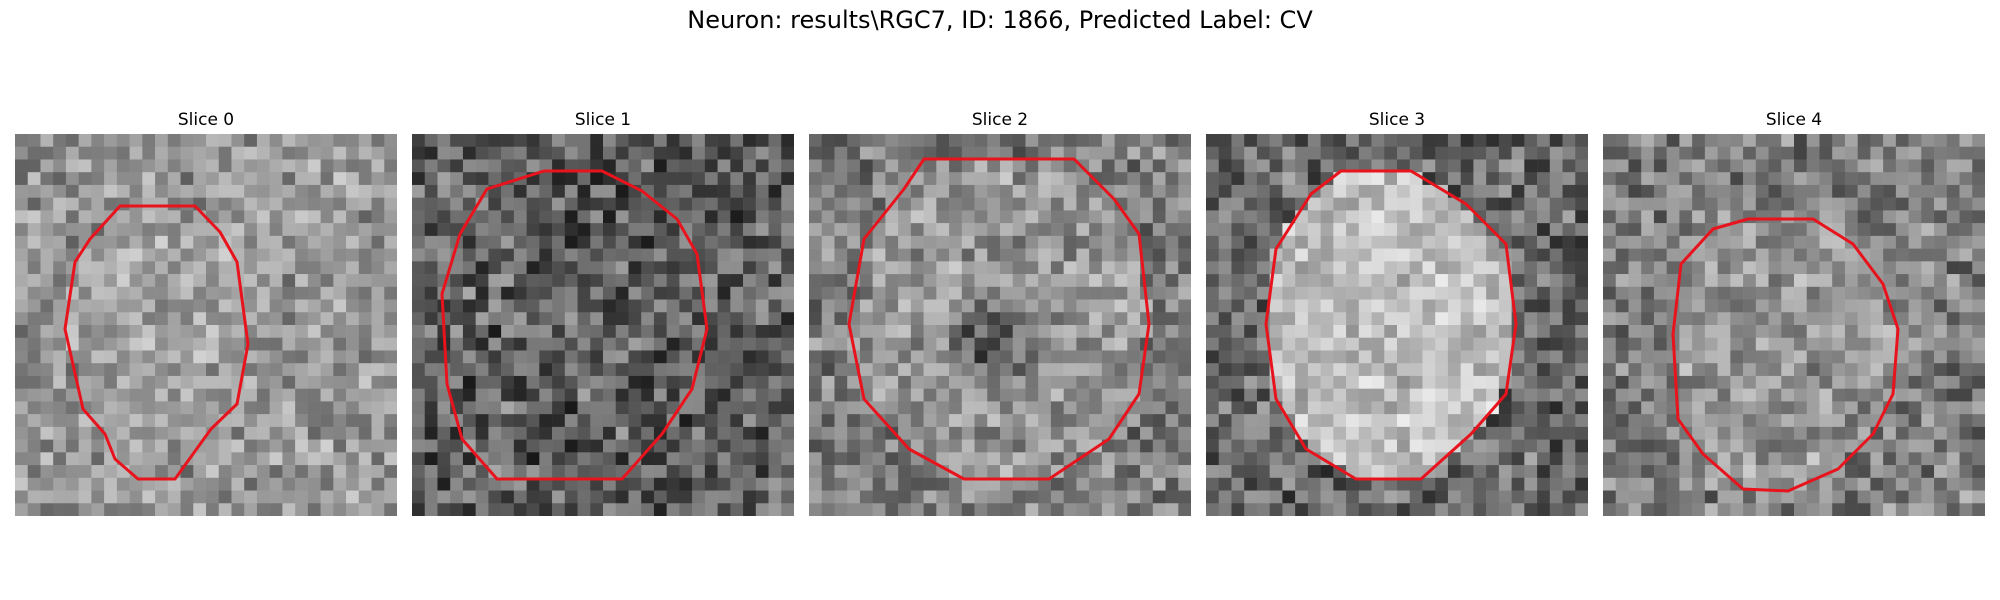  I want to click on slice-panel-4: Slice 4, so click(1794, 311).